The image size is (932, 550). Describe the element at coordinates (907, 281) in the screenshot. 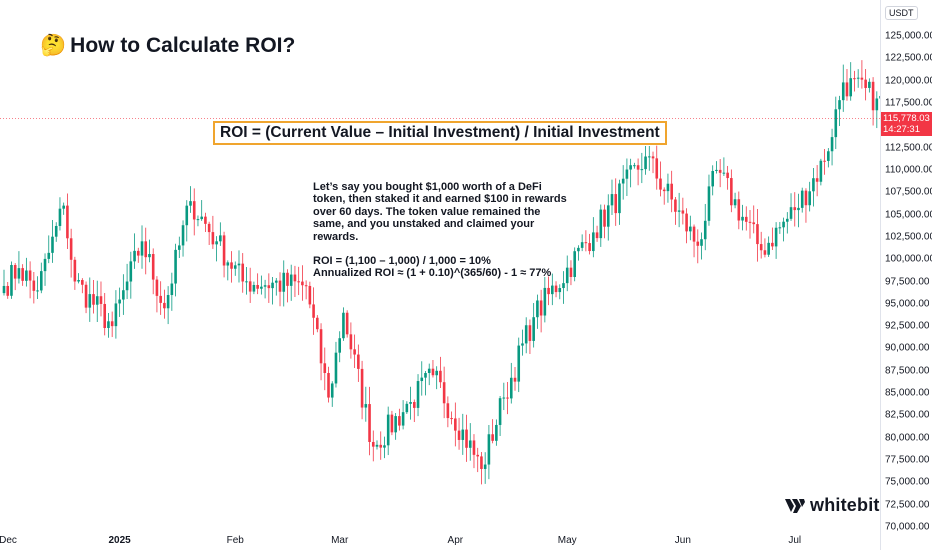

I see `y-tick-label: 97,500.00` at that location.